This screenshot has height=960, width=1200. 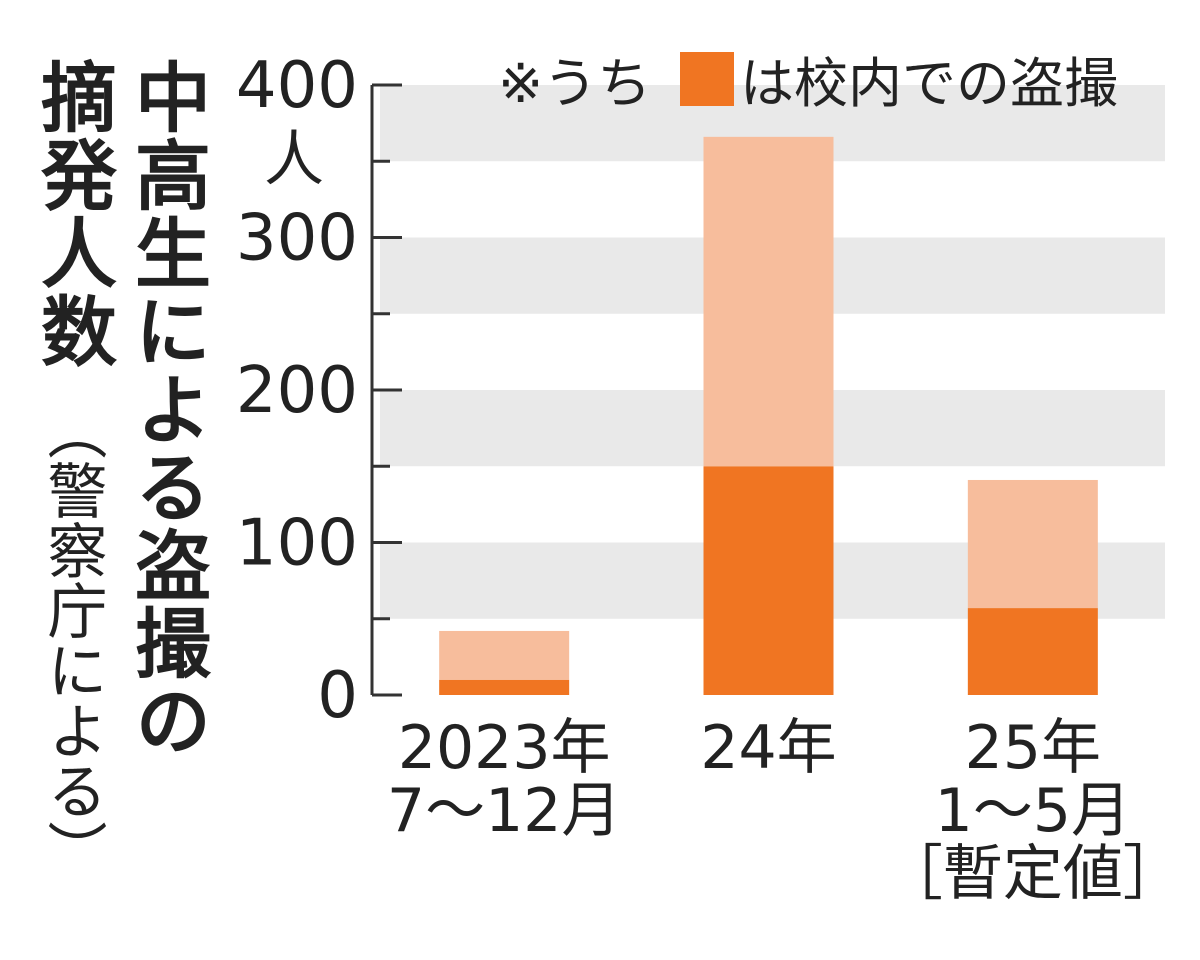 What do you see at coordinates (294, 160) in the screenshot?
I see `y-unit-label: 人` at bounding box center [294, 160].